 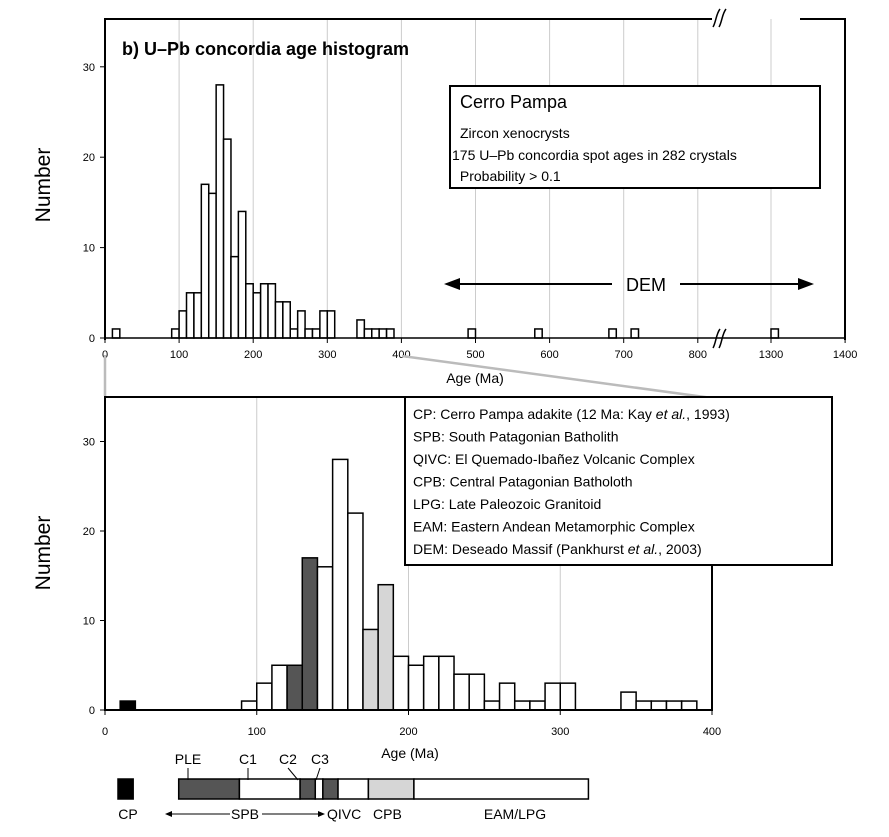 What do you see at coordinates (253, 355) in the screenshot?
I see `top-x-tick-label: 200` at bounding box center [253, 355].